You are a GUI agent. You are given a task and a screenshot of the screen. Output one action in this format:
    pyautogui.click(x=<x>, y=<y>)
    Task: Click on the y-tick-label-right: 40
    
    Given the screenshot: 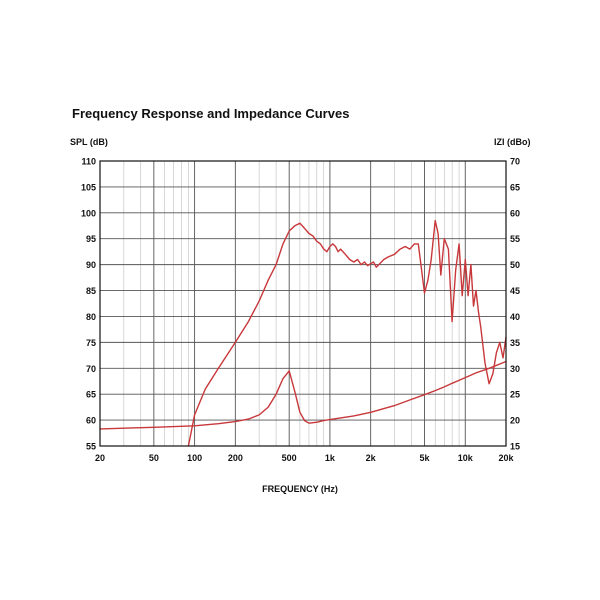 What is the action you would take?
    pyautogui.click(x=515, y=317)
    